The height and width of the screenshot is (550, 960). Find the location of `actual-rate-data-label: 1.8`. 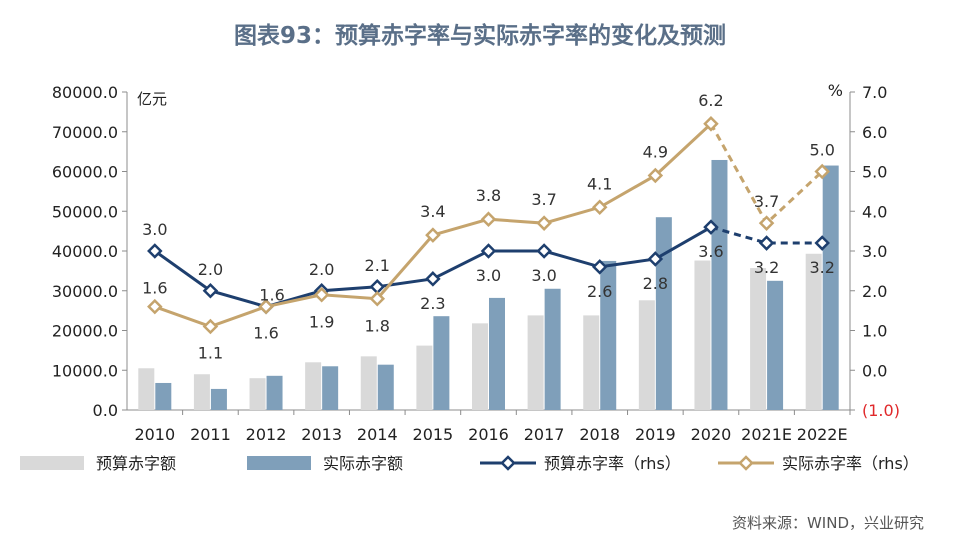

actual-rate-data-label: 1.8 is located at coordinates (377, 326).